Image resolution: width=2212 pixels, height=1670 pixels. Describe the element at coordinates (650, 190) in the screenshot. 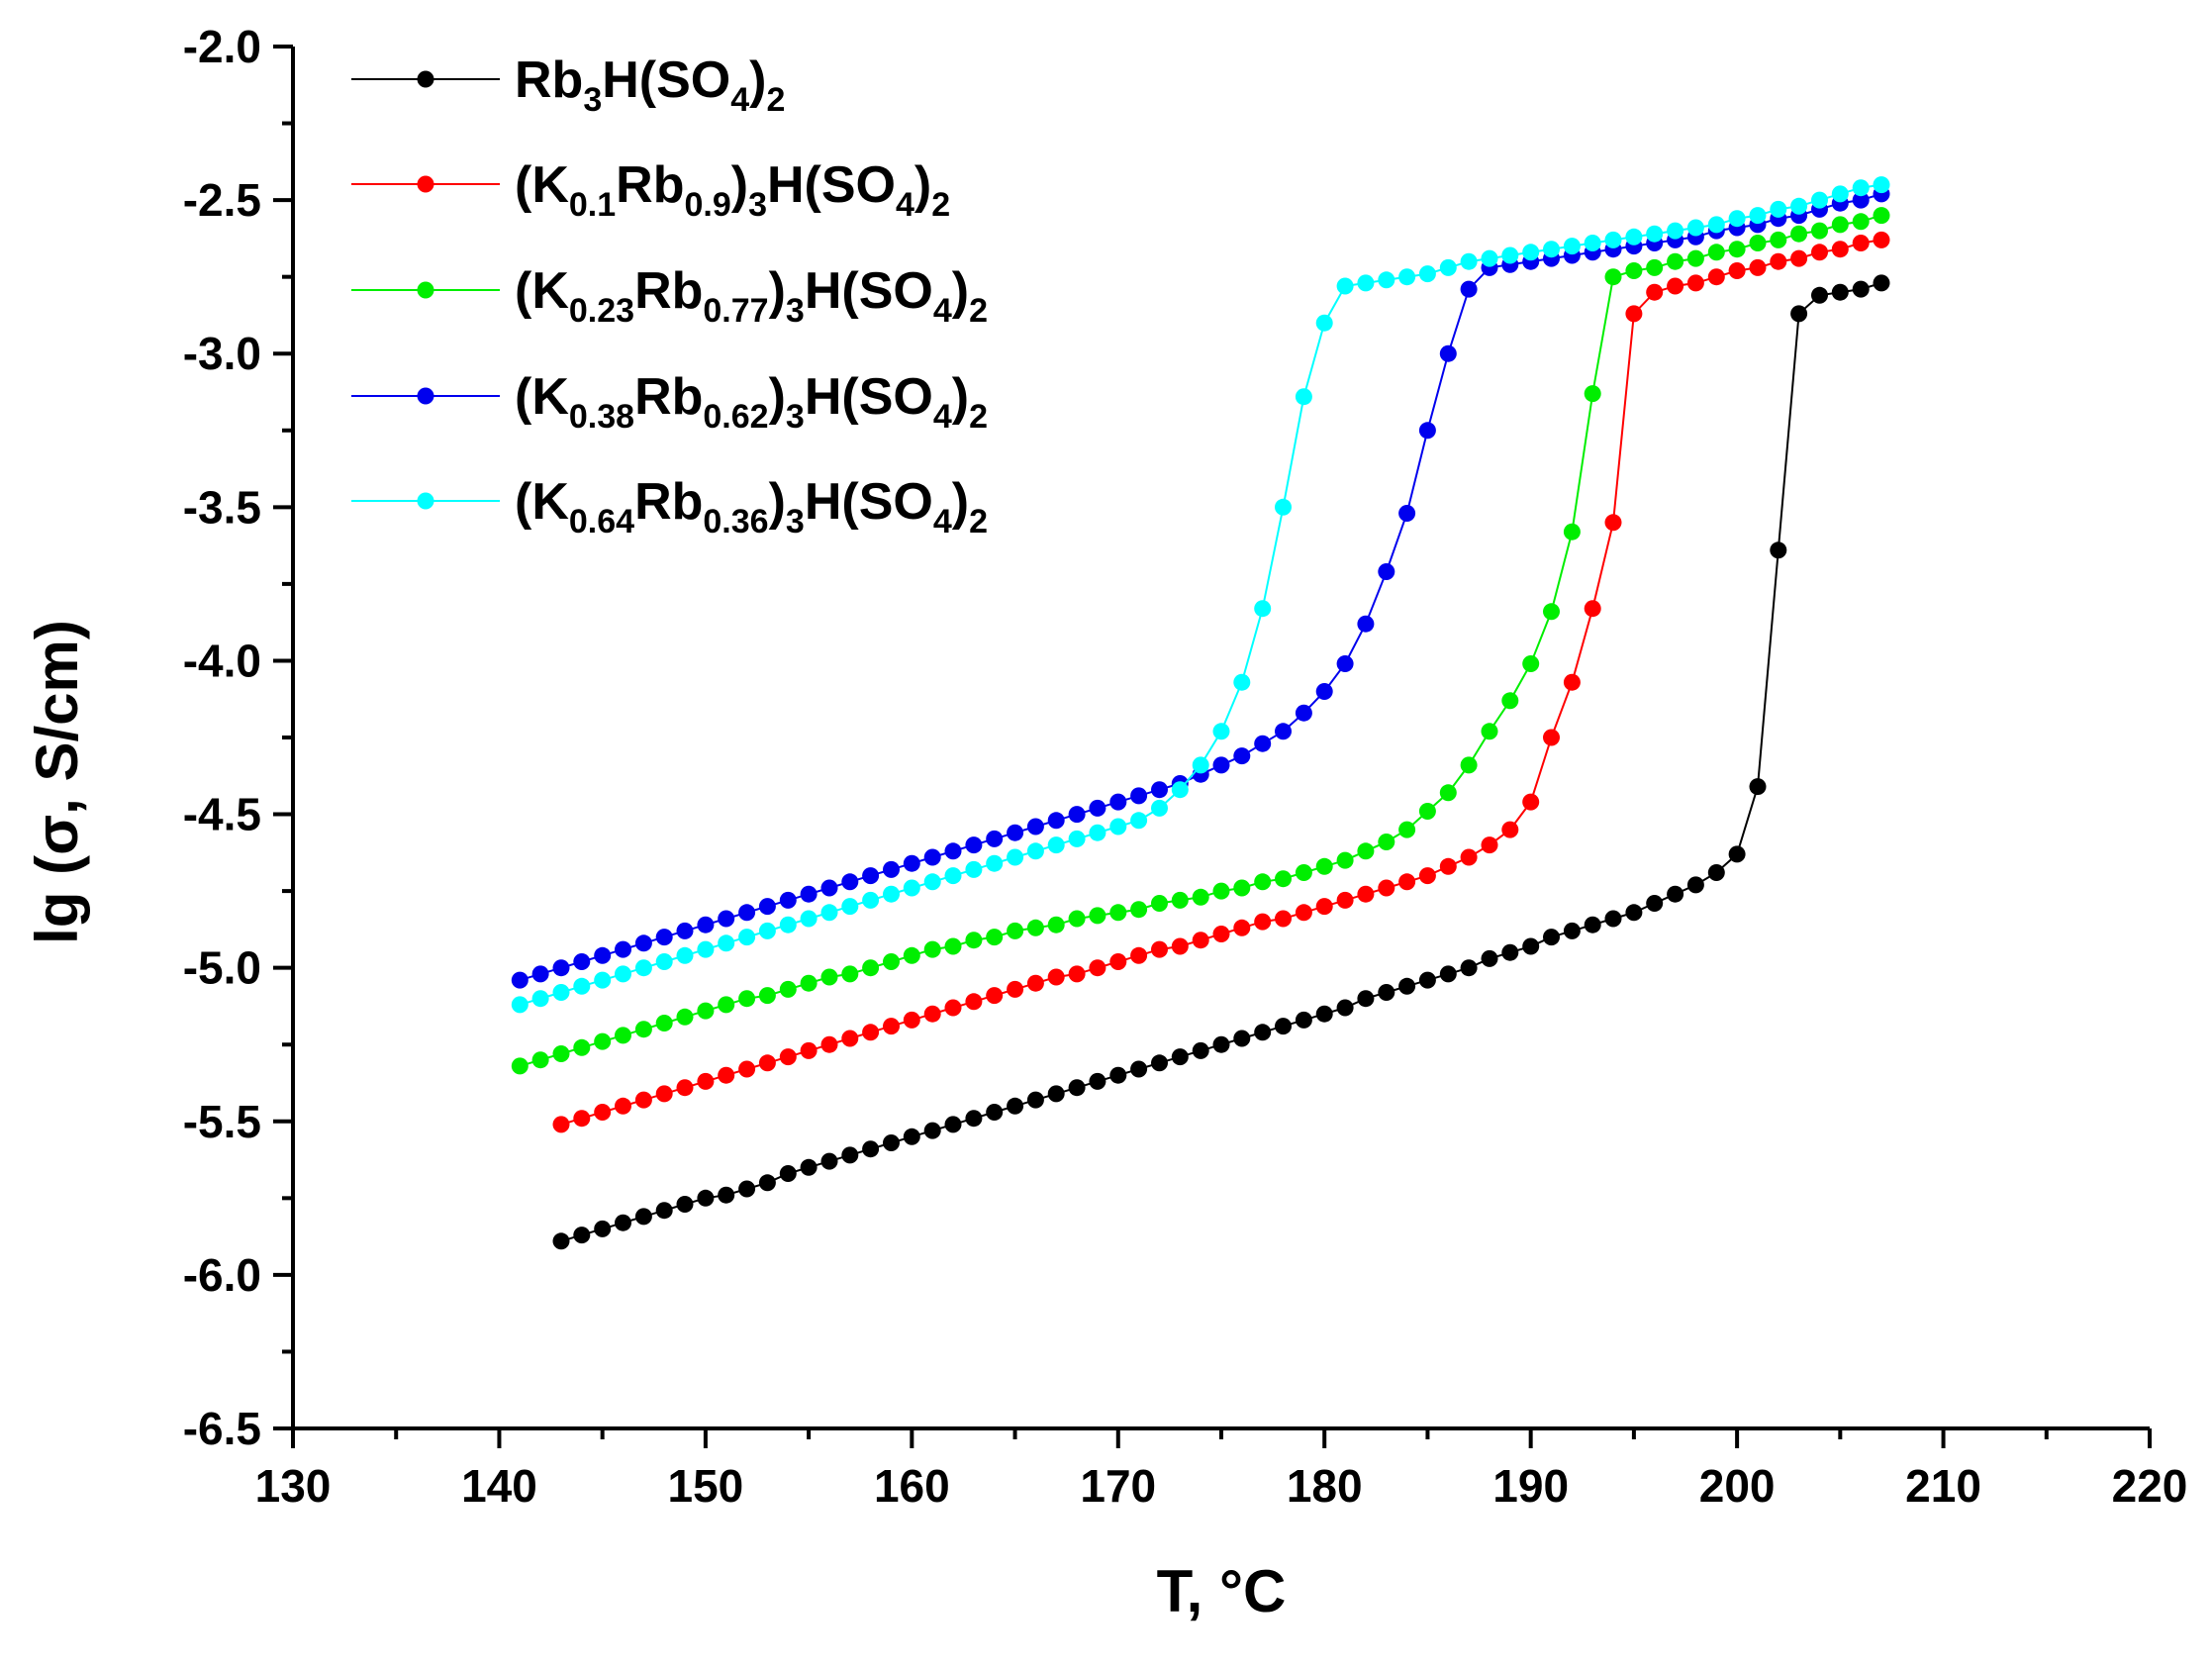

I see `legend-item-2: (K0.1Rb0.9)3H(SO4)2` at that location.